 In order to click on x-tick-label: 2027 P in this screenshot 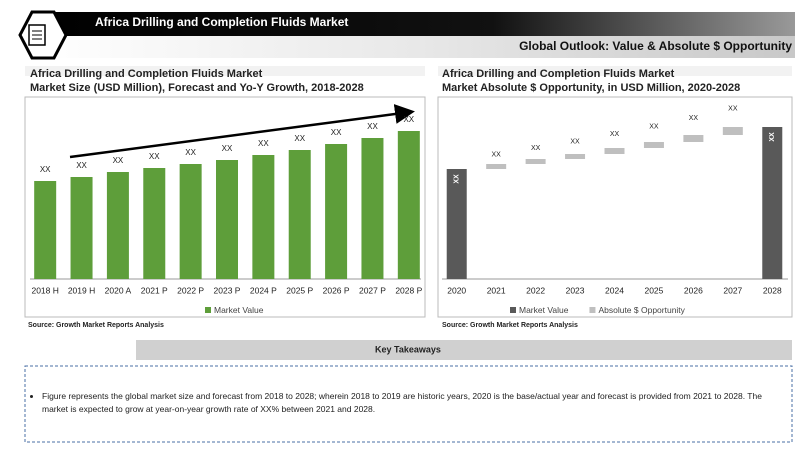, I will do `click(372, 290)`.